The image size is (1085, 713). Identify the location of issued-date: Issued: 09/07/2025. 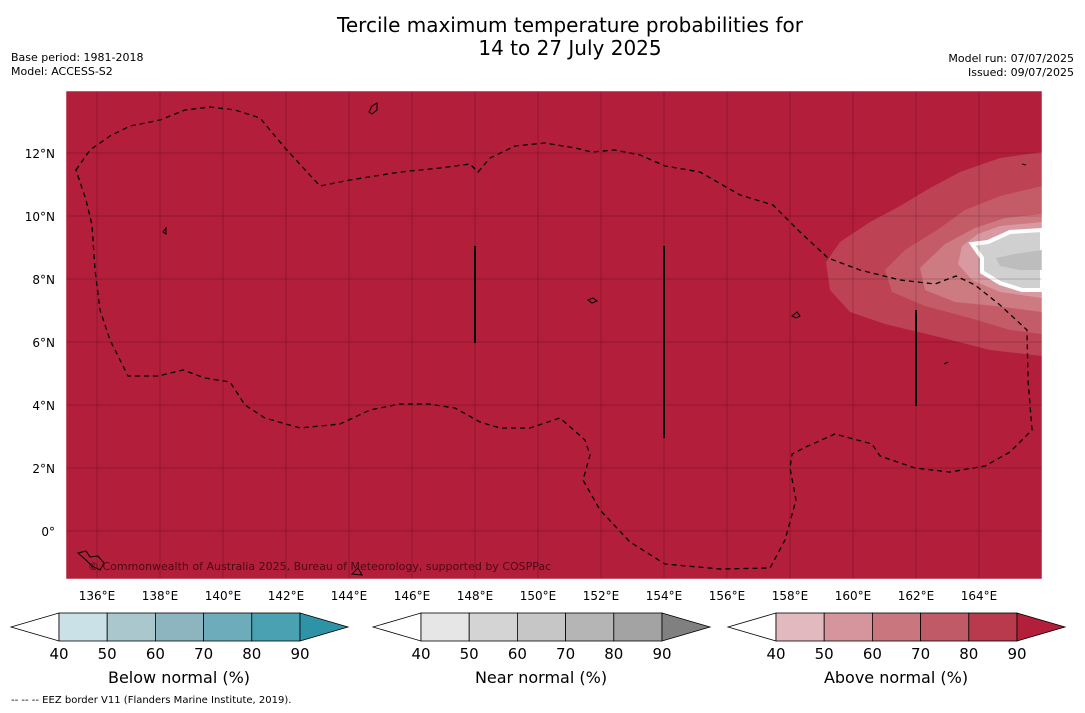
(1020, 72).